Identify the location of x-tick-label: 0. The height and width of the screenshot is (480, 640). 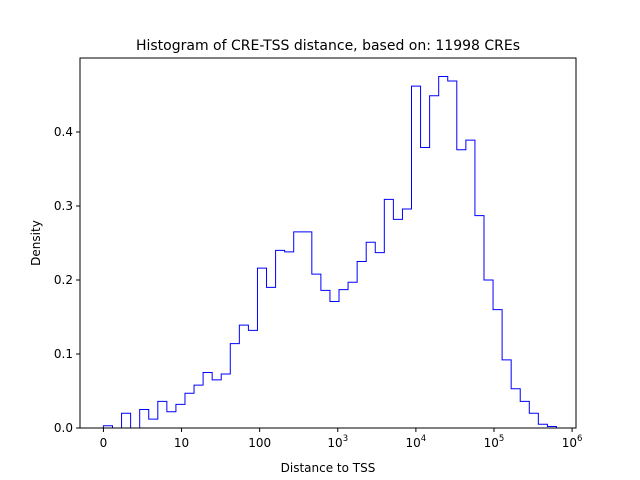
(104, 443).